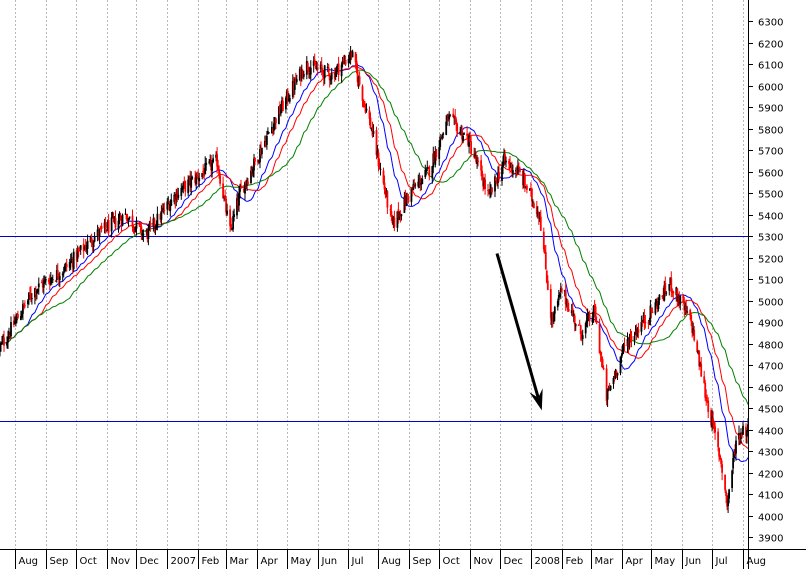 This screenshot has height=569, width=806. Describe the element at coordinates (270, 561) in the screenshot. I see `x-tick-label: Apr` at that location.